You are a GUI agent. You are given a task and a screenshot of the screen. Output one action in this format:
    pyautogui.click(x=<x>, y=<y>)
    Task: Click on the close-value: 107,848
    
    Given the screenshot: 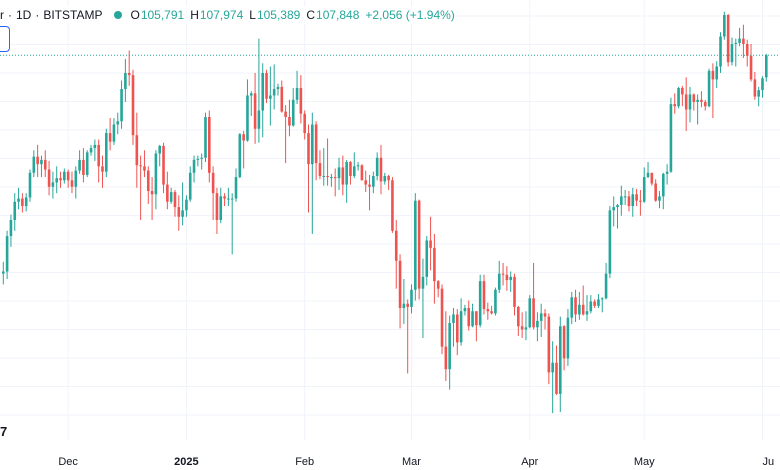 What is the action you would take?
    pyautogui.click(x=338, y=15)
    